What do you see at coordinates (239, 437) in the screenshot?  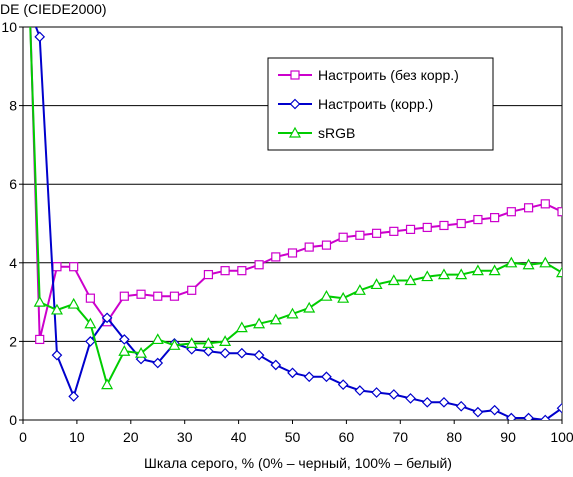 I see `x-tick-label-40: 40` at bounding box center [239, 437].